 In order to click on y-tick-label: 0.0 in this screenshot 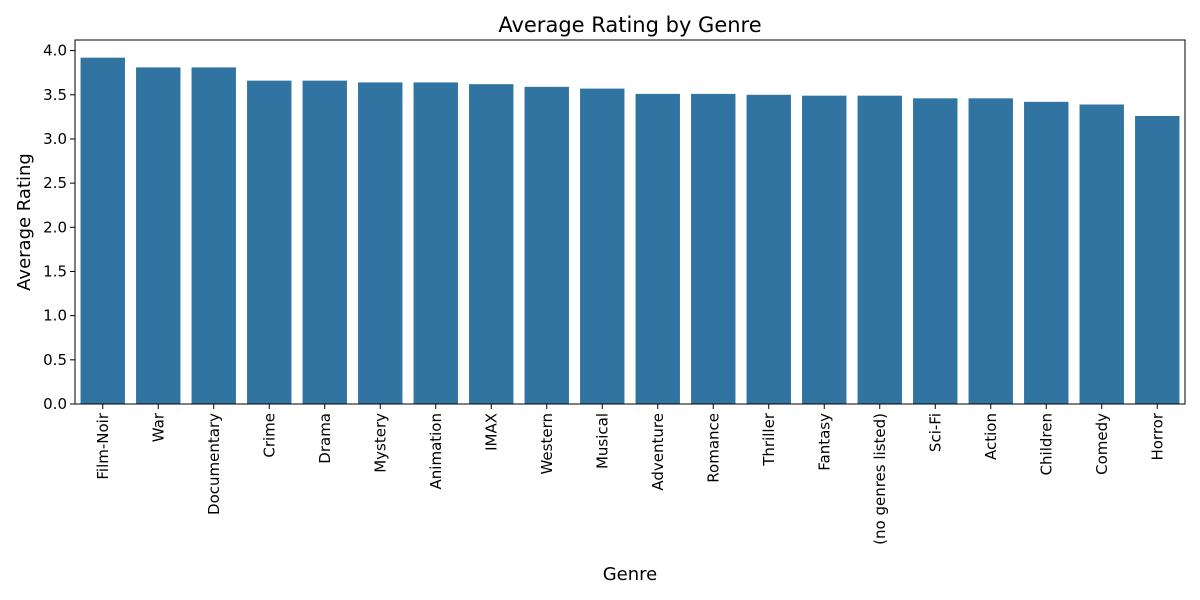, I will do `click(55, 404)`.